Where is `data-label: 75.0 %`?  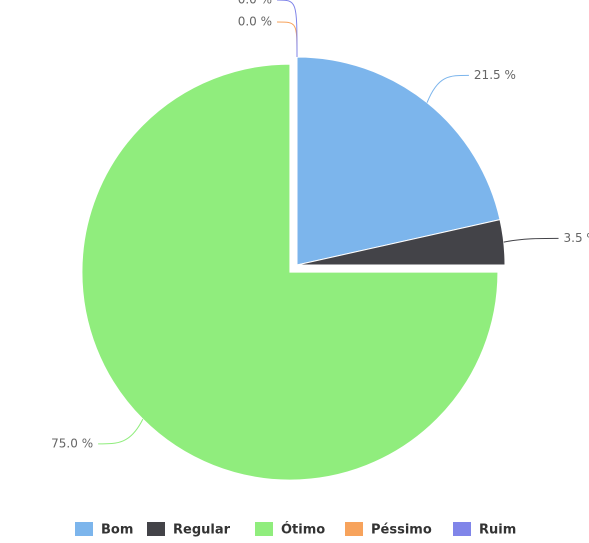 data-label: 75.0 % is located at coordinates (72, 443).